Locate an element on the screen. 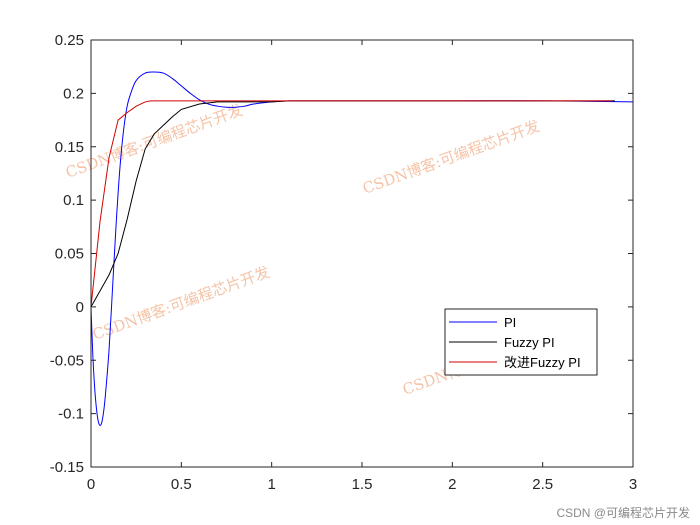  x-tick-label: 0 is located at coordinates (91, 484).